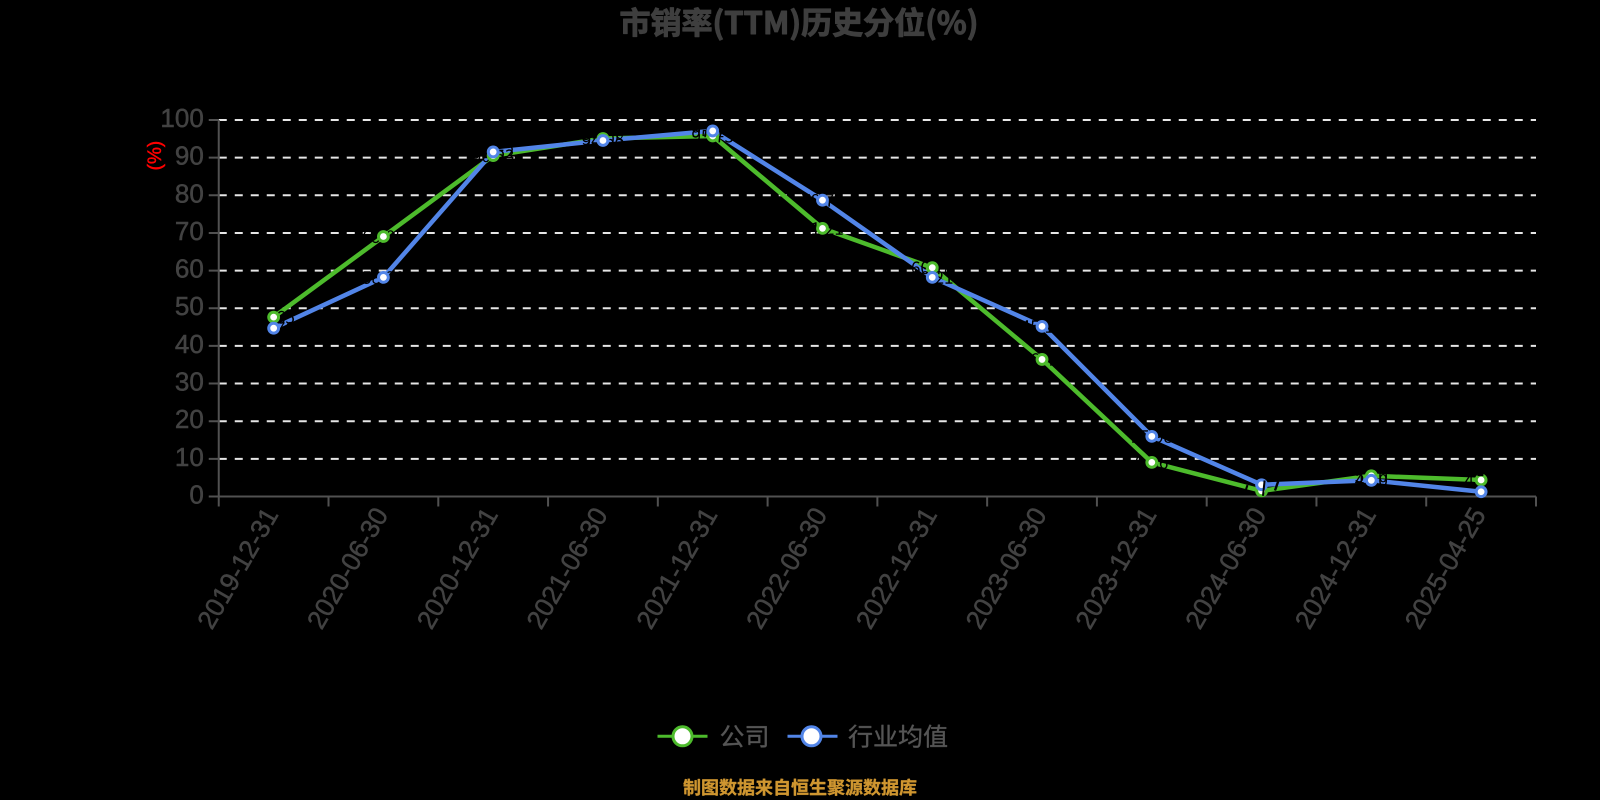 The image size is (1600, 800). Describe the element at coordinates (189, 382) in the screenshot. I see `svg-text: 30` at that location.